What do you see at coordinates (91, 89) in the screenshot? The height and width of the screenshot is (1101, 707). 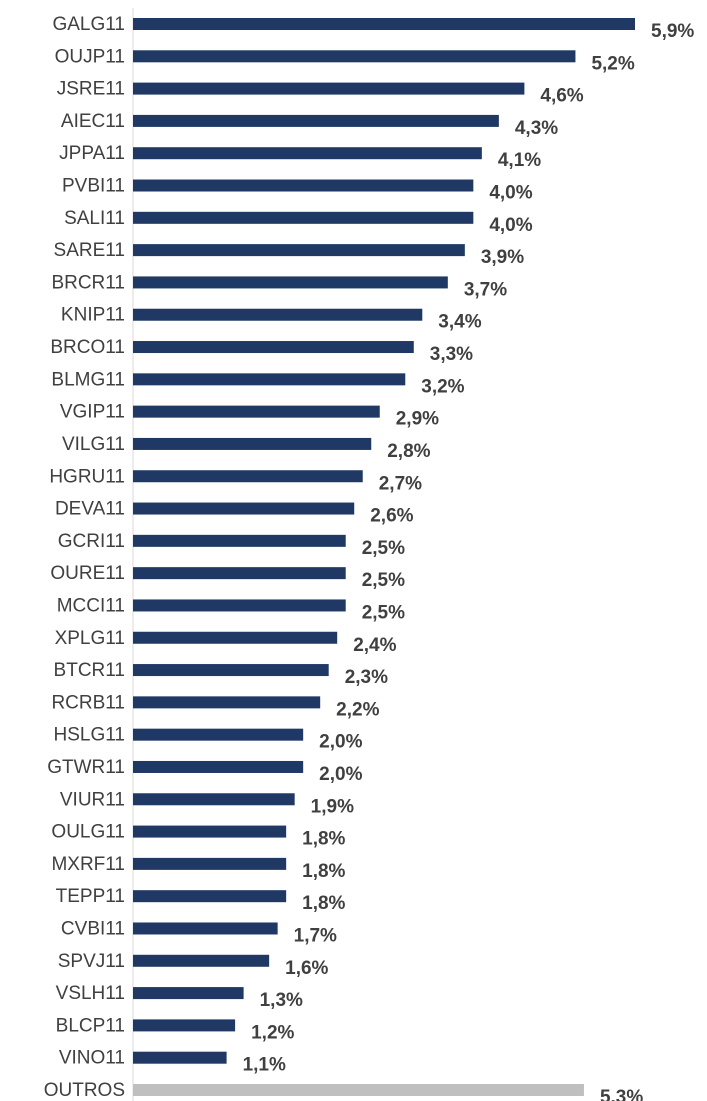 I see `category-label: JSRE11` at bounding box center [91, 89].